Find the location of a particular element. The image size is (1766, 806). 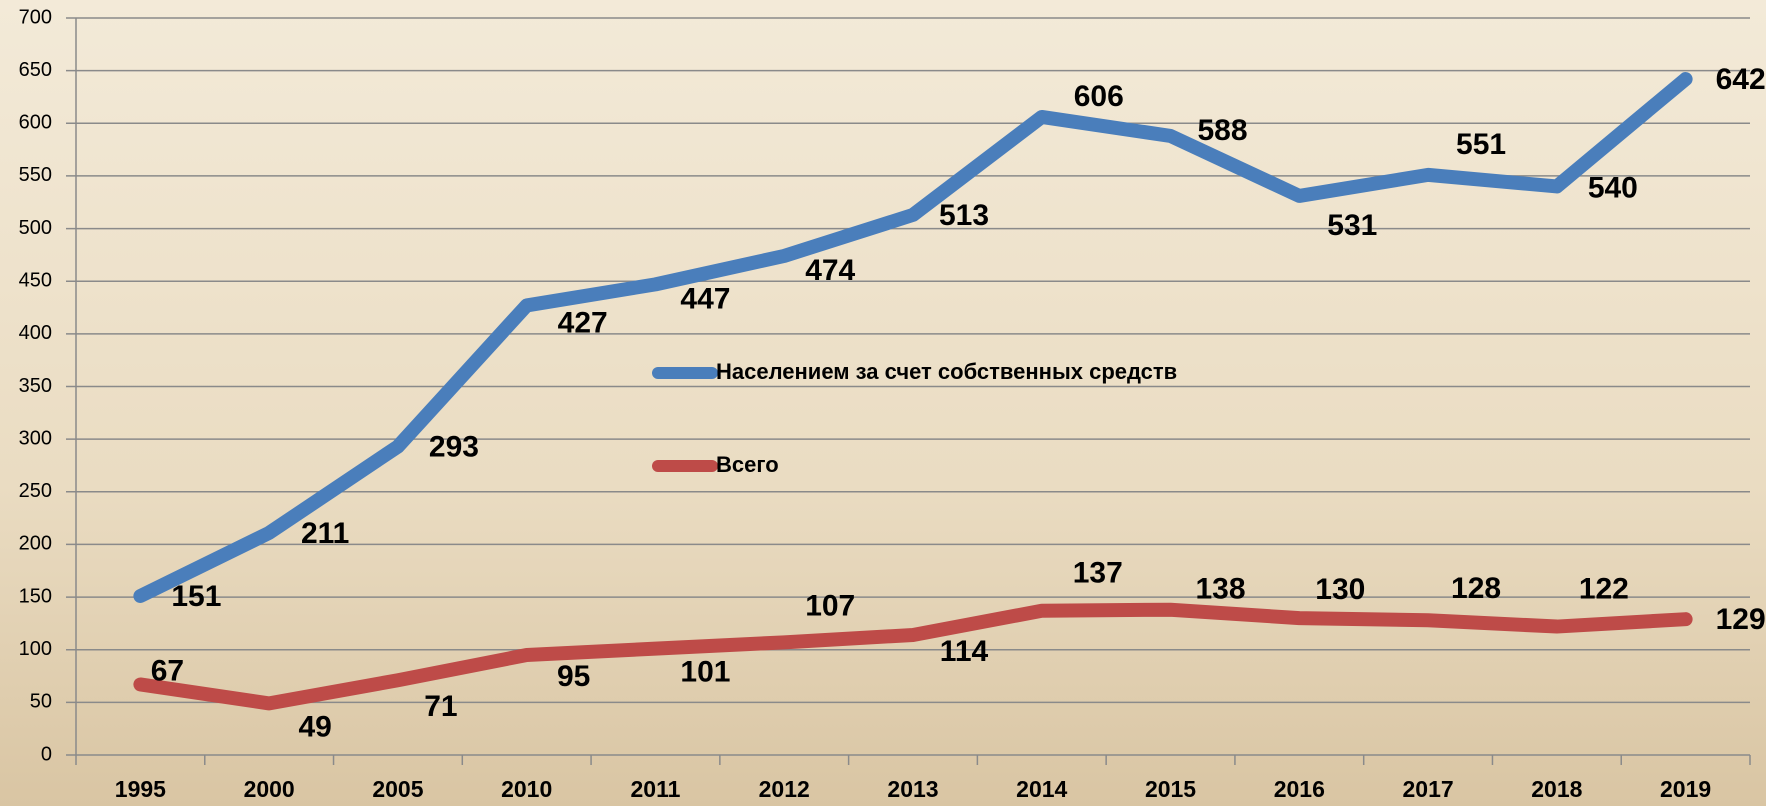

data-label: 71 is located at coordinates (440, 706).